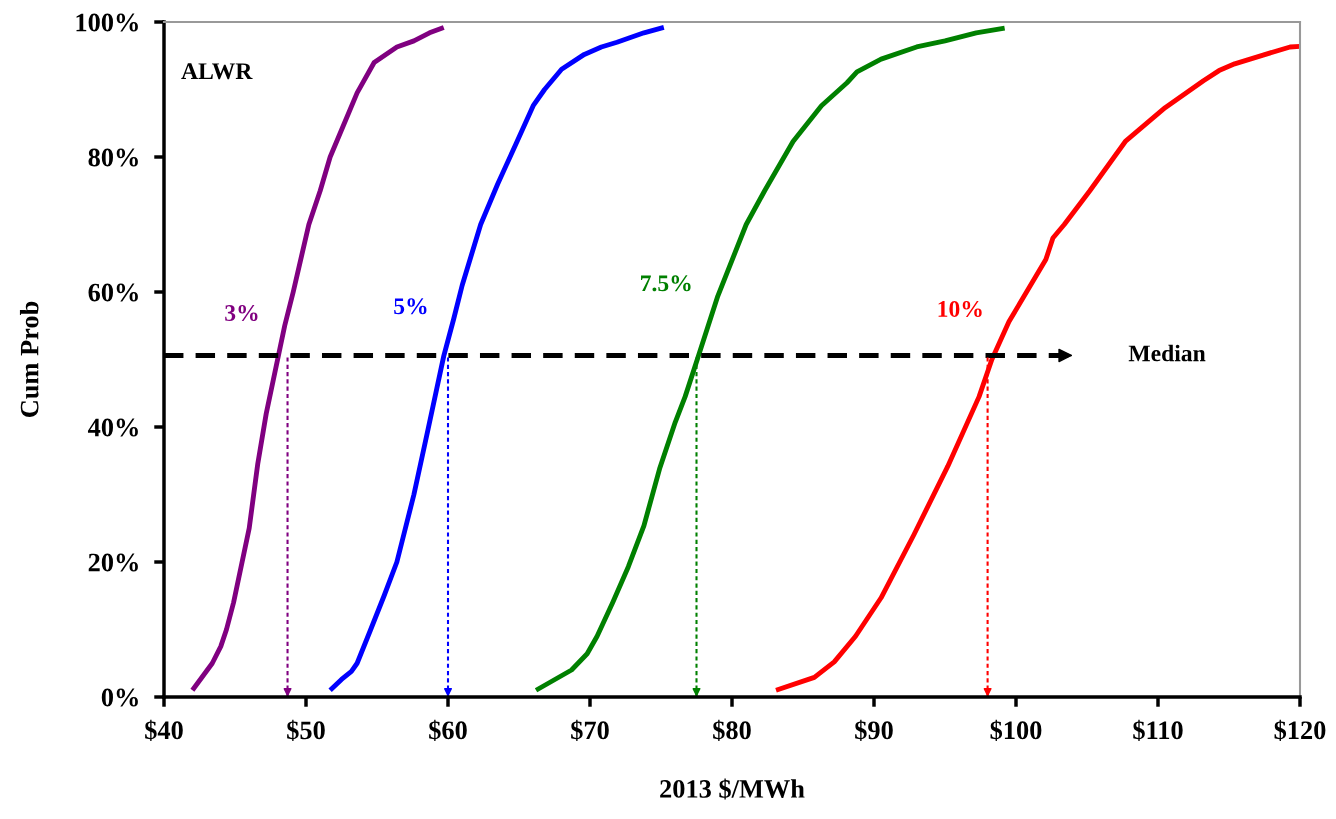 This screenshot has width=1336, height=819. What do you see at coordinates (164, 730) in the screenshot?
I see `x-tick-label: $40` at bounding box center [164, 730].